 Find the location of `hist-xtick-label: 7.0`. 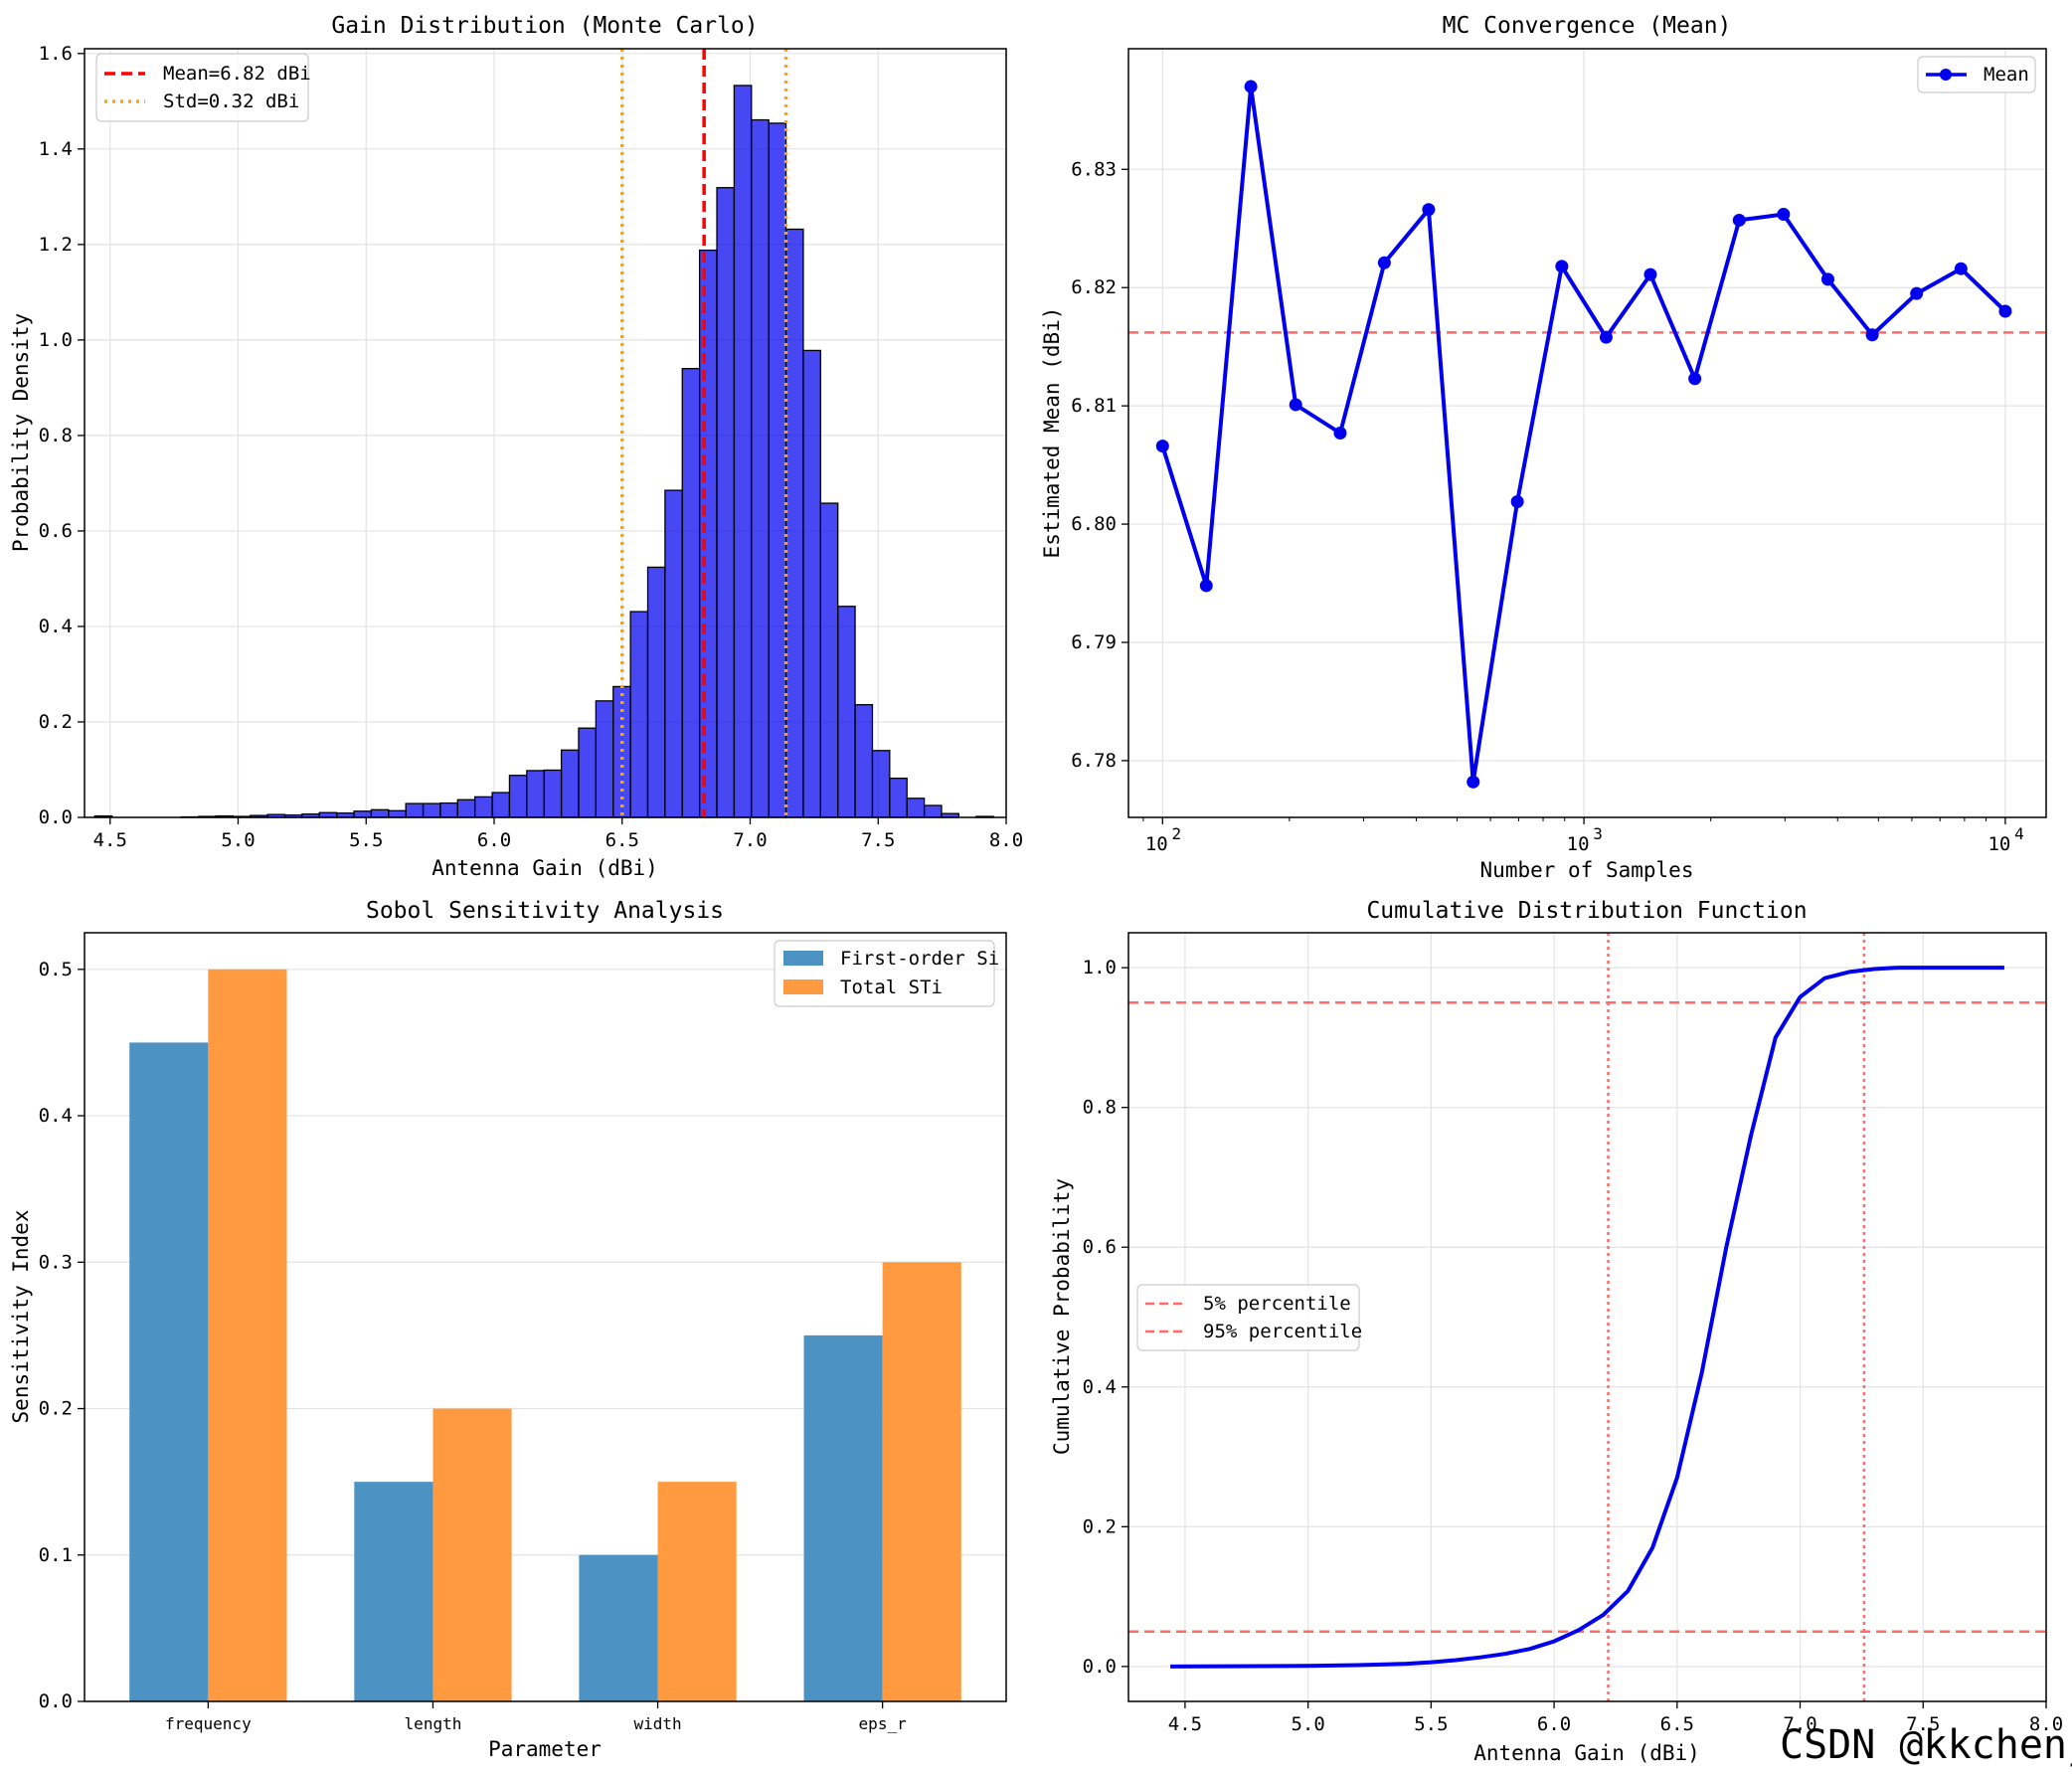

hist-xtick-label: 7.0 is located at coordinates (750, 840).